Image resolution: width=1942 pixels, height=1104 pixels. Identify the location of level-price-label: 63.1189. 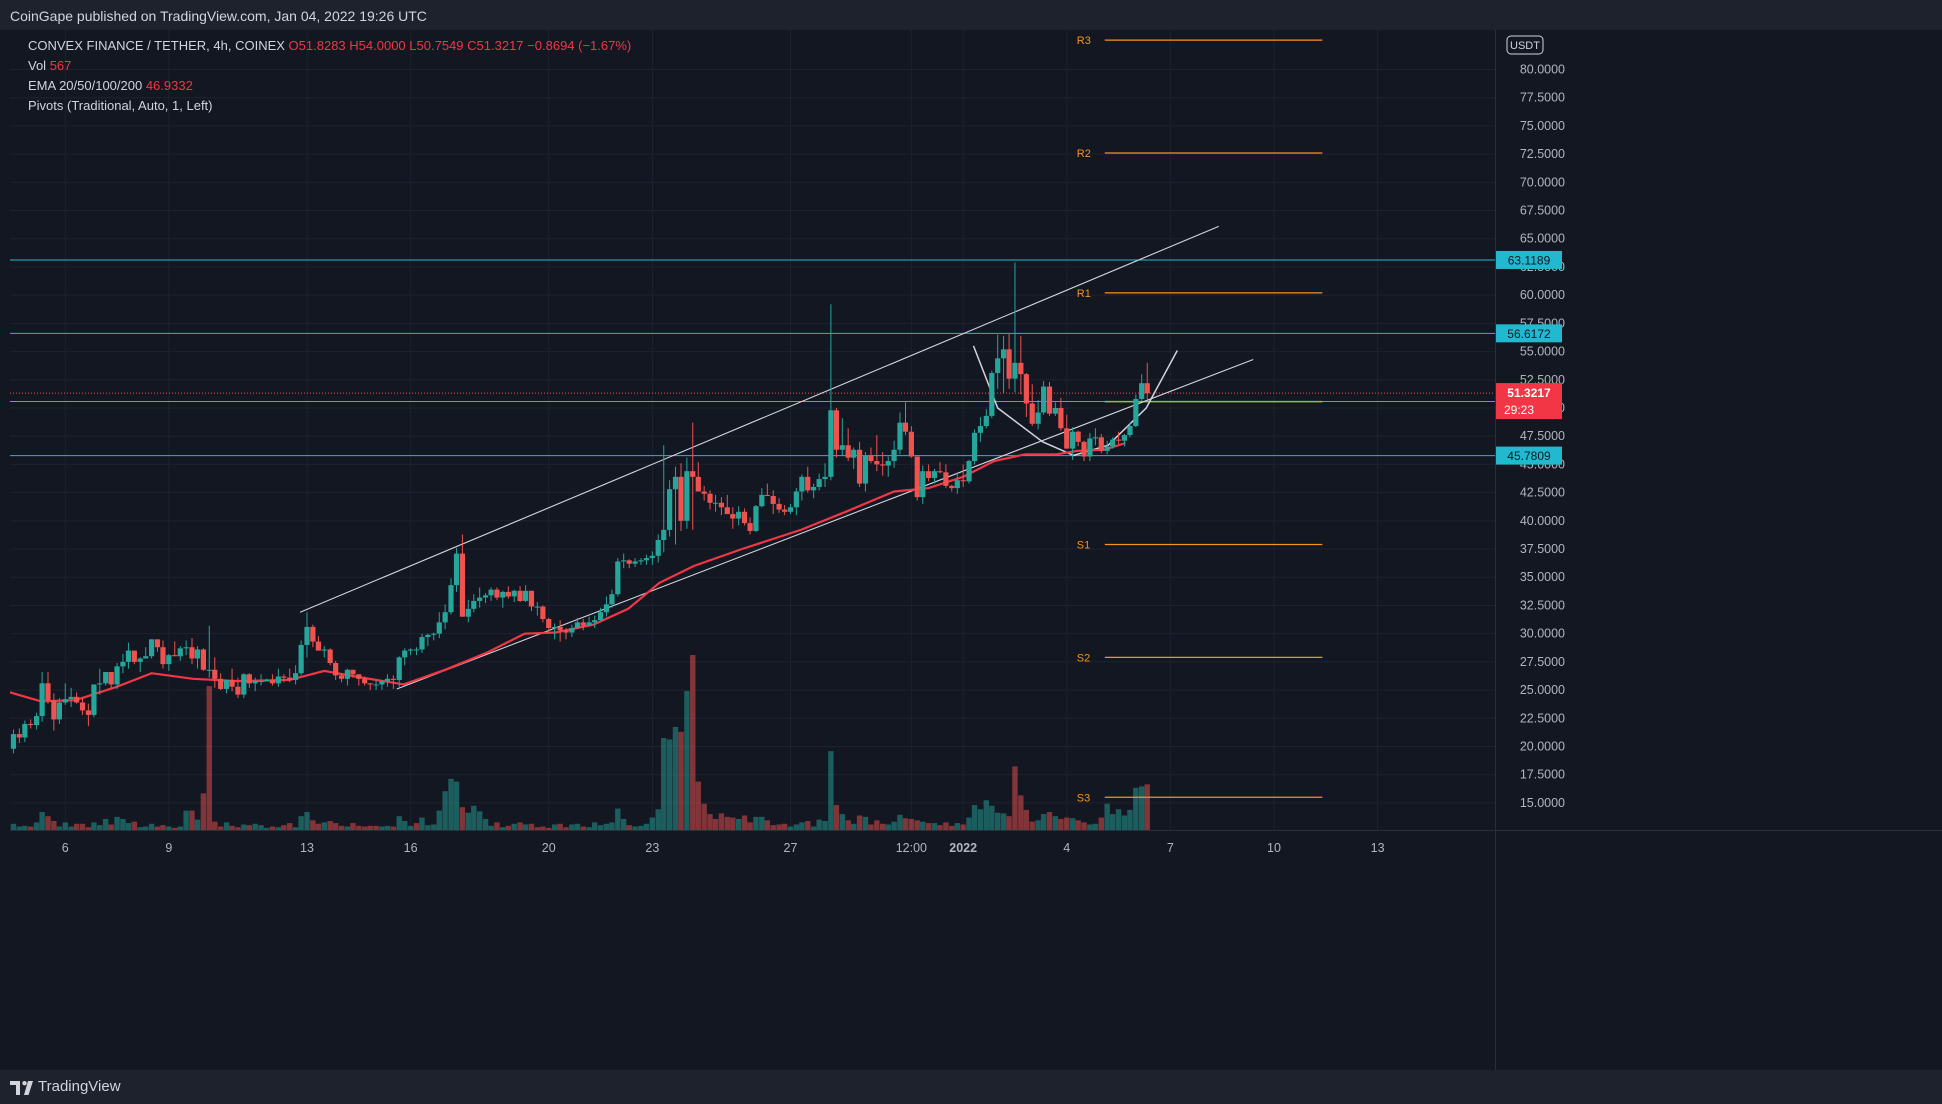
(1529, 260).